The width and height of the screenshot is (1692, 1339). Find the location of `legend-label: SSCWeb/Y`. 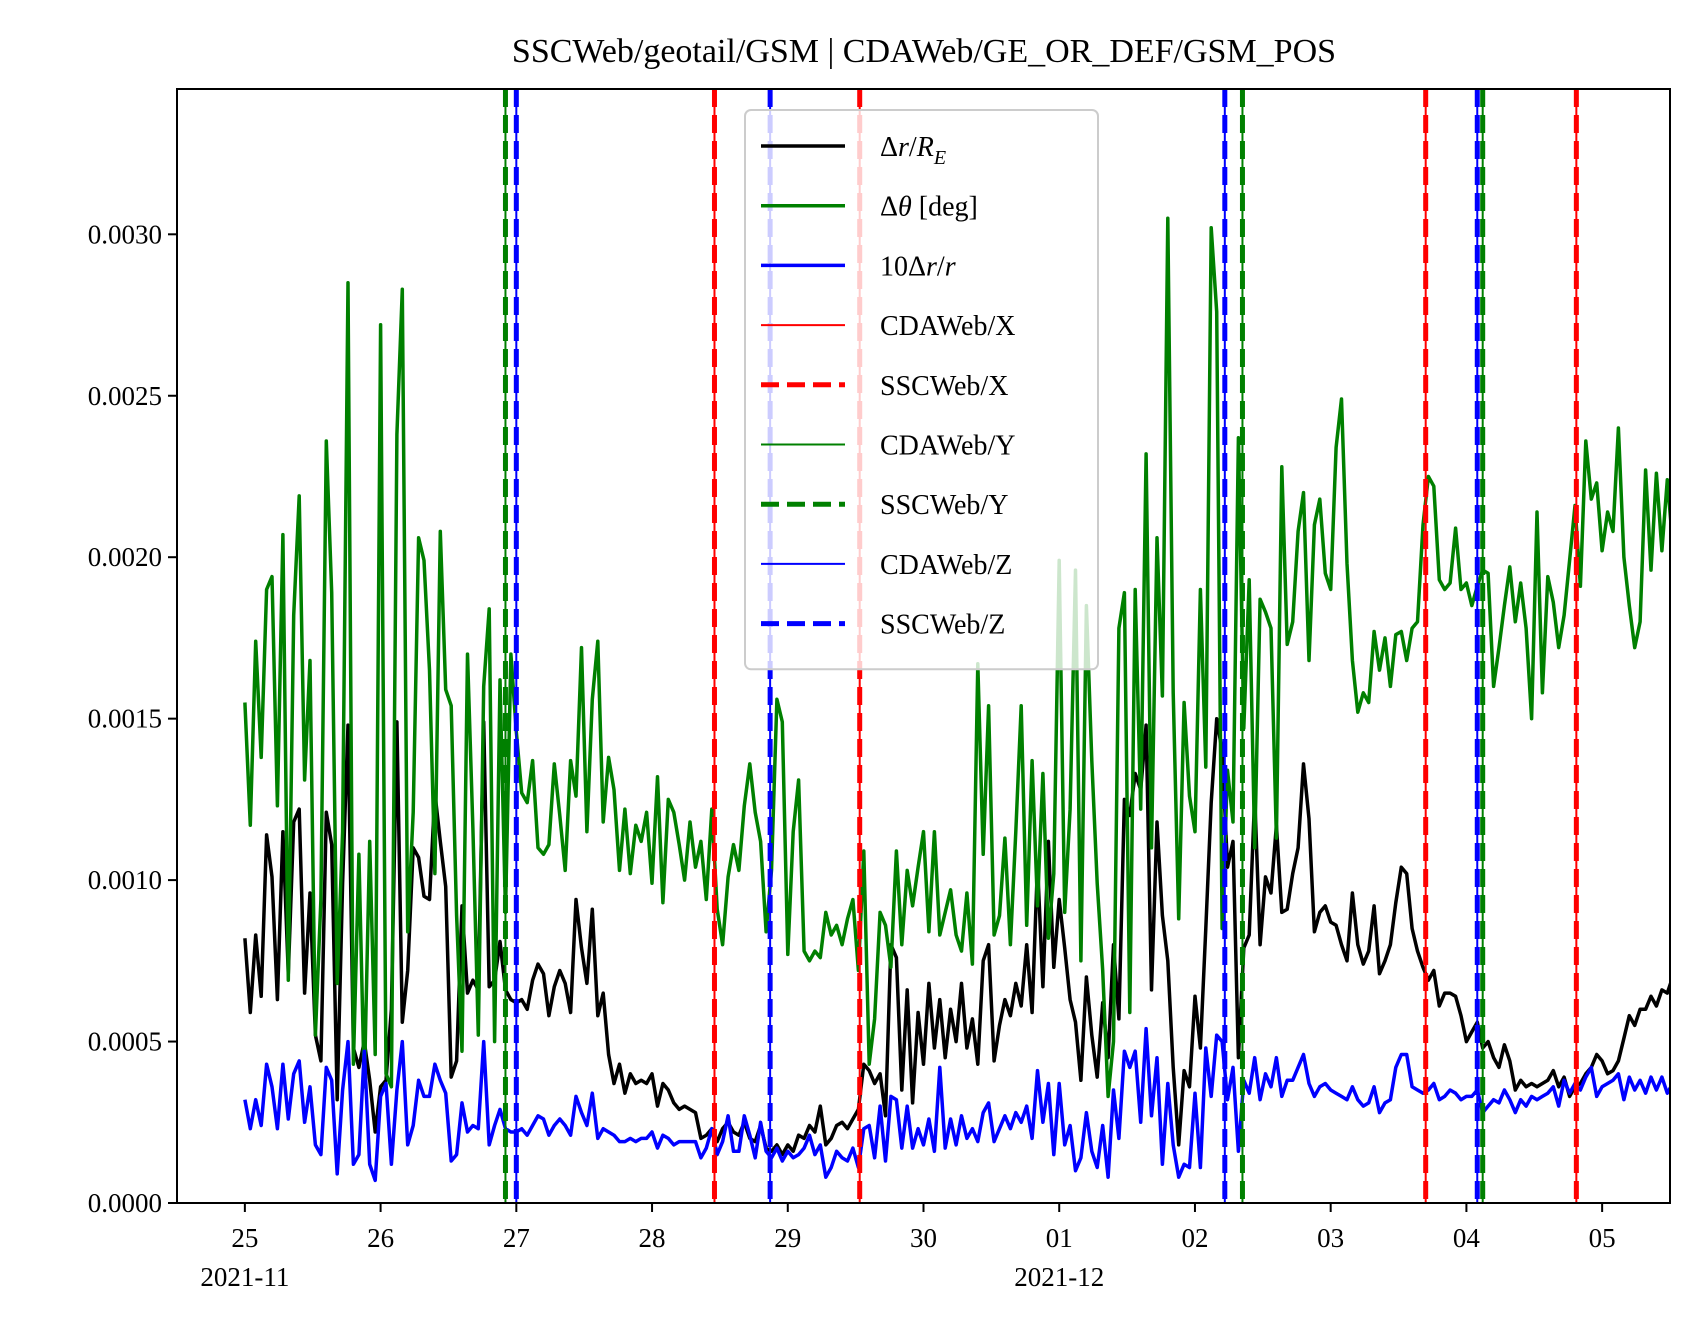

legend-label: SSCWeb/Y is located at coordinates (944, 505).